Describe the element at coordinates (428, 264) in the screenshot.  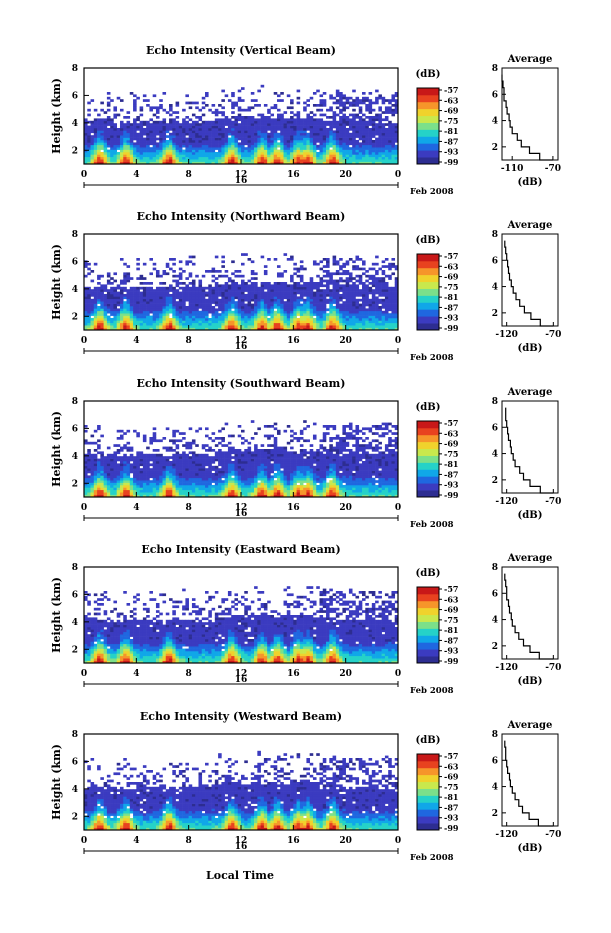
I see `colorbar-swatch` at that location.